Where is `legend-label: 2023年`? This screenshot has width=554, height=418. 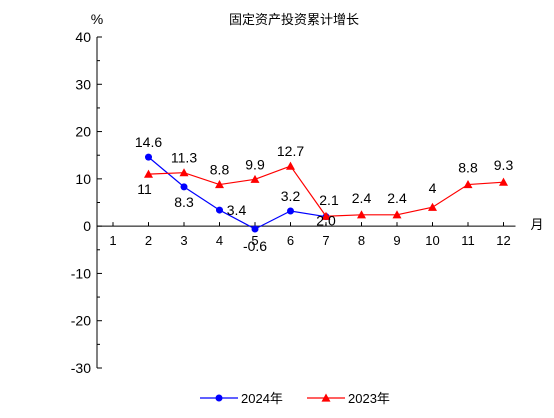 legend-label: 2023年 is located at coordinates (369, 398).